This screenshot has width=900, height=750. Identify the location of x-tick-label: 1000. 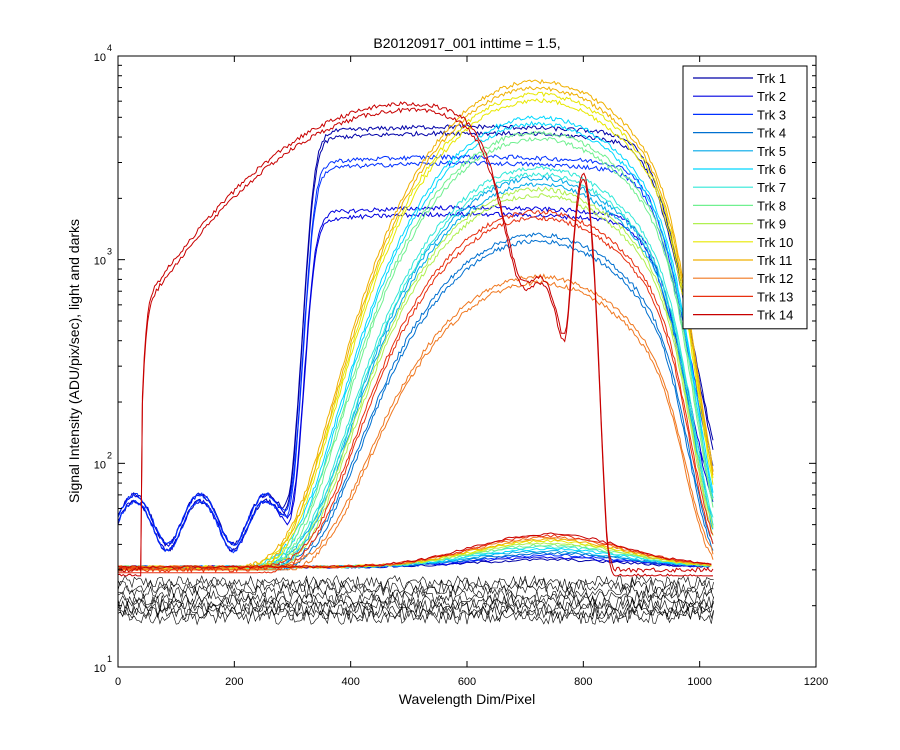
(699, 682).